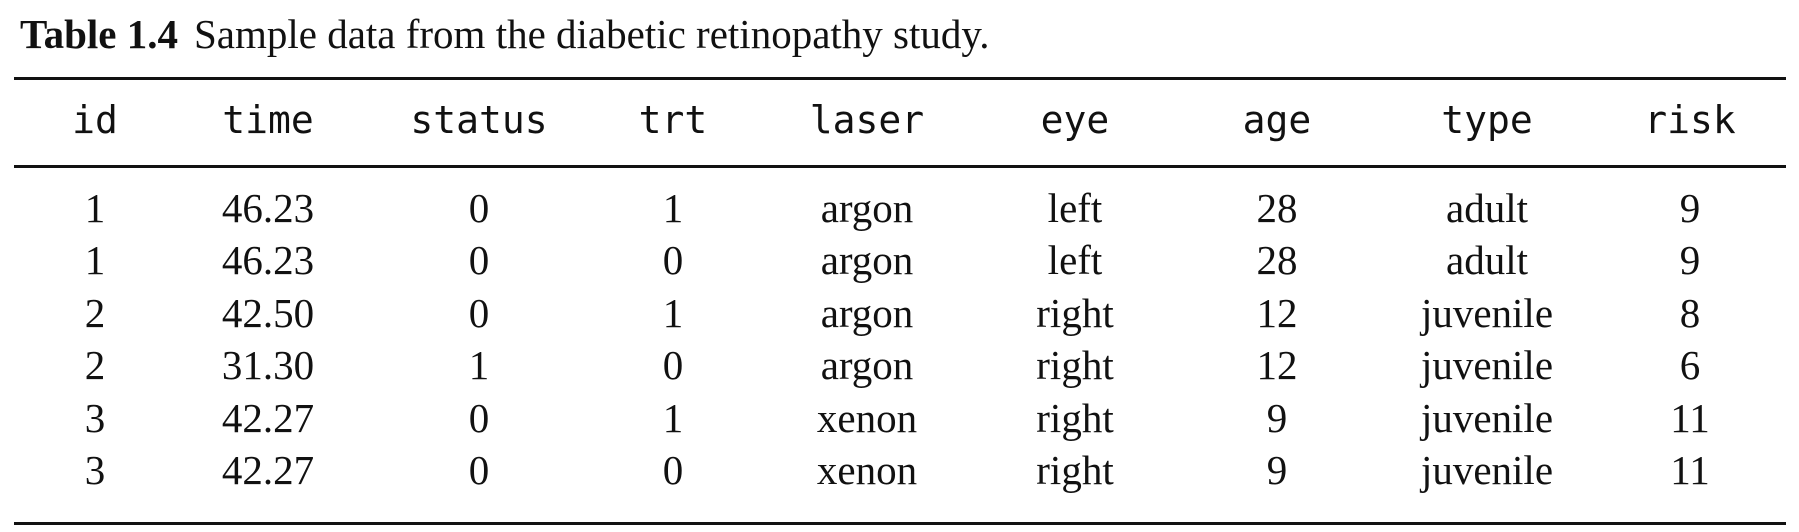  What do you see at coordinates (1690, 313) in the screenshot?
I see `table-cell: 8` at bounding box center [1690, 313].